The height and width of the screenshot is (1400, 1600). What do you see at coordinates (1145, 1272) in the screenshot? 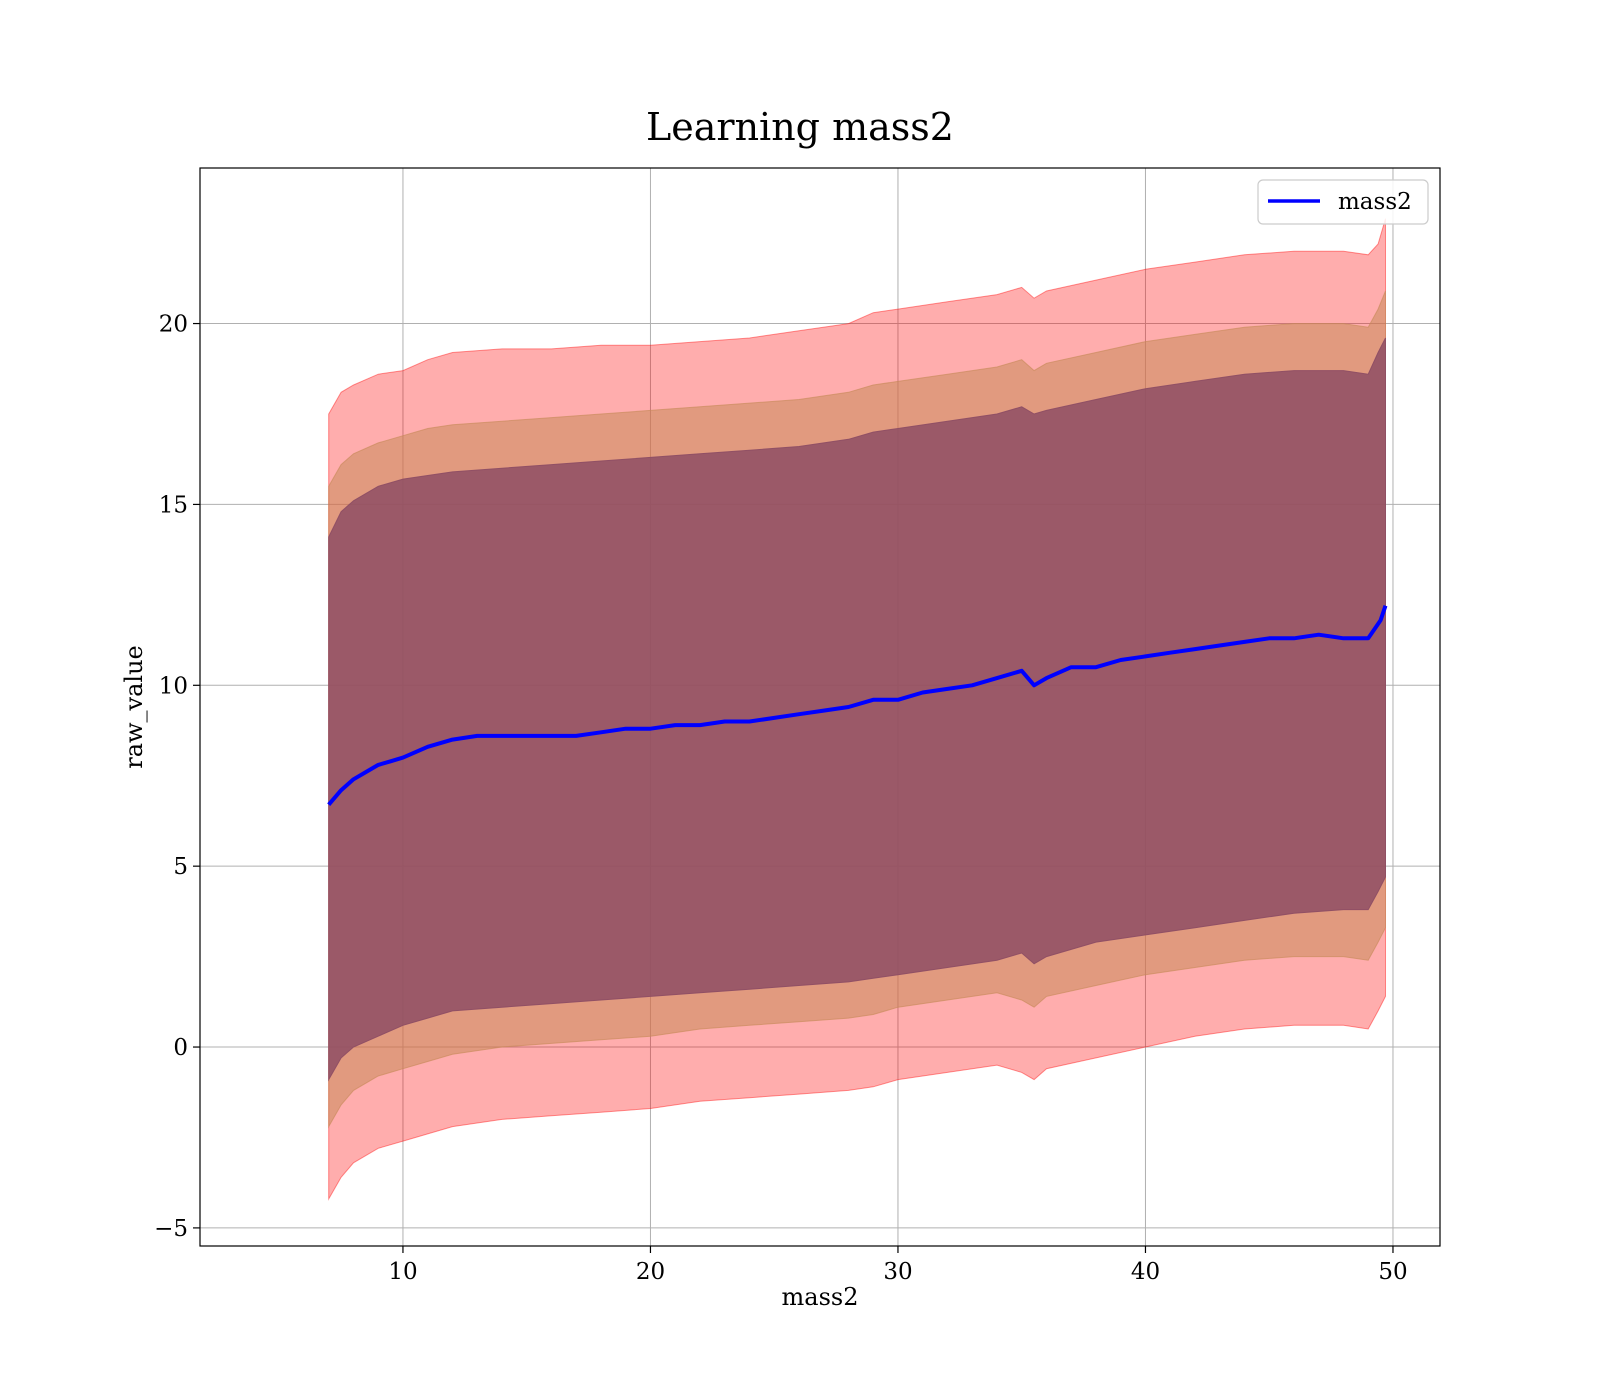
I see `x-tick-label: 40` at bounding box center [1145, 1272].